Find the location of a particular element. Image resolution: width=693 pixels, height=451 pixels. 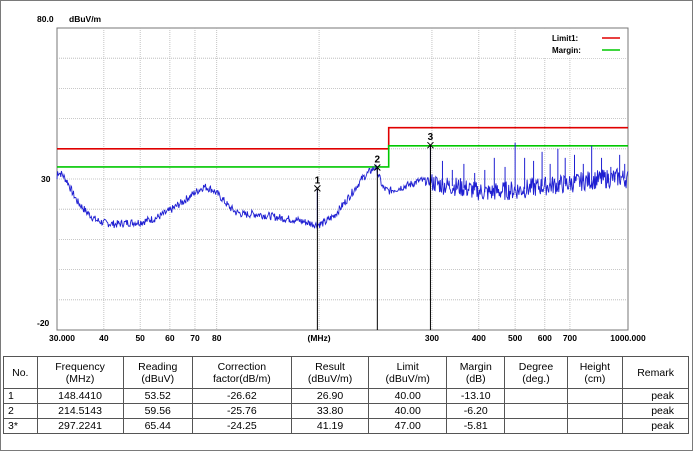

x-tick-label: 50 is located at coordinates (140, 338).